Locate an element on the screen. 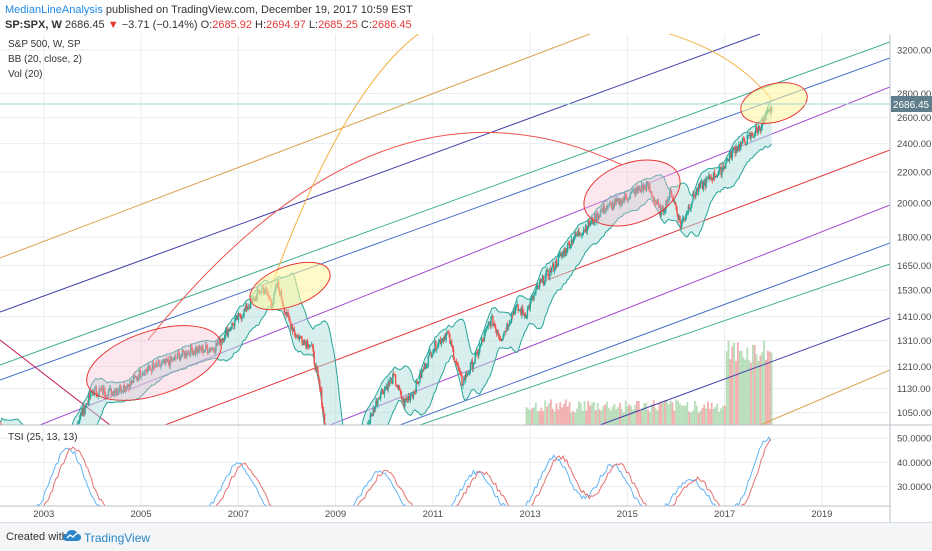  price-tick-label: 2400.00 is located at coordinates (914, 144).